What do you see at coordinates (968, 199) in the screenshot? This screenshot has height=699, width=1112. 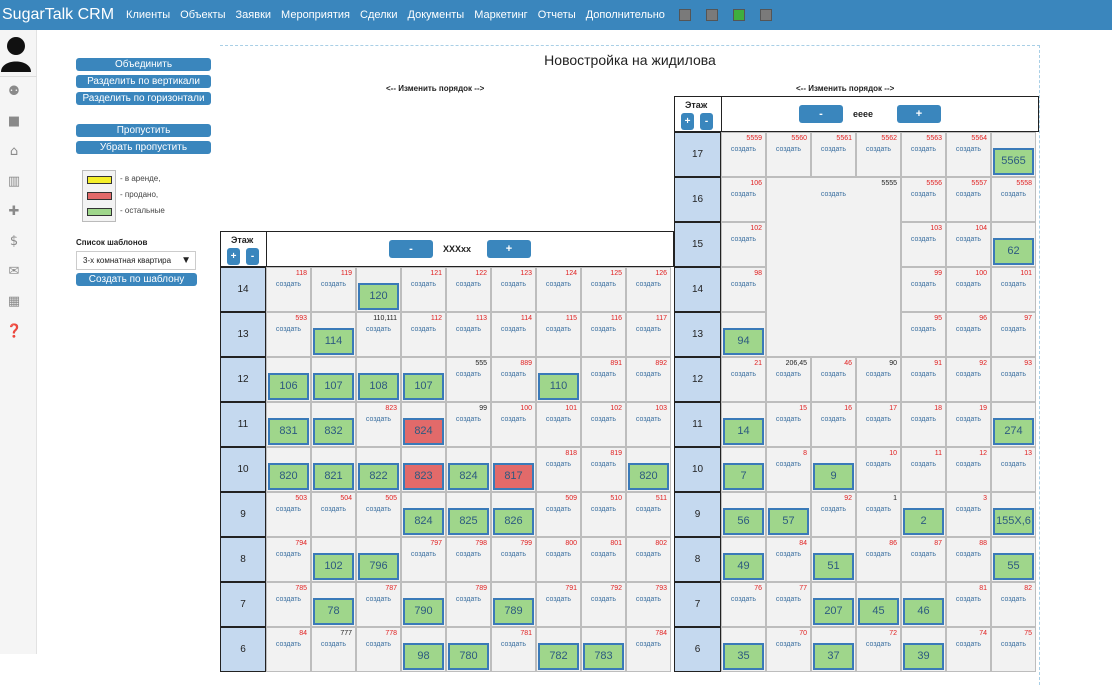 I see `apartment-cell: 5557 создать` at bounding box center [968, 199].